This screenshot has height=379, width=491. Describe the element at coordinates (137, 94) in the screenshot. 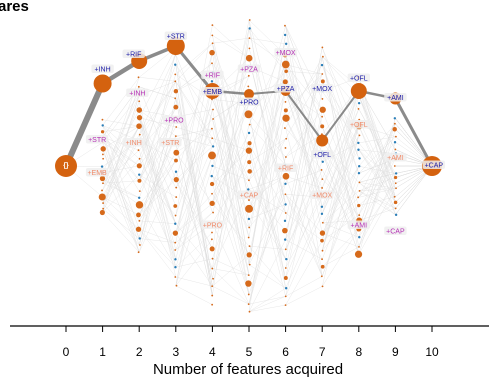

I see `node-label: +INH` at that location.